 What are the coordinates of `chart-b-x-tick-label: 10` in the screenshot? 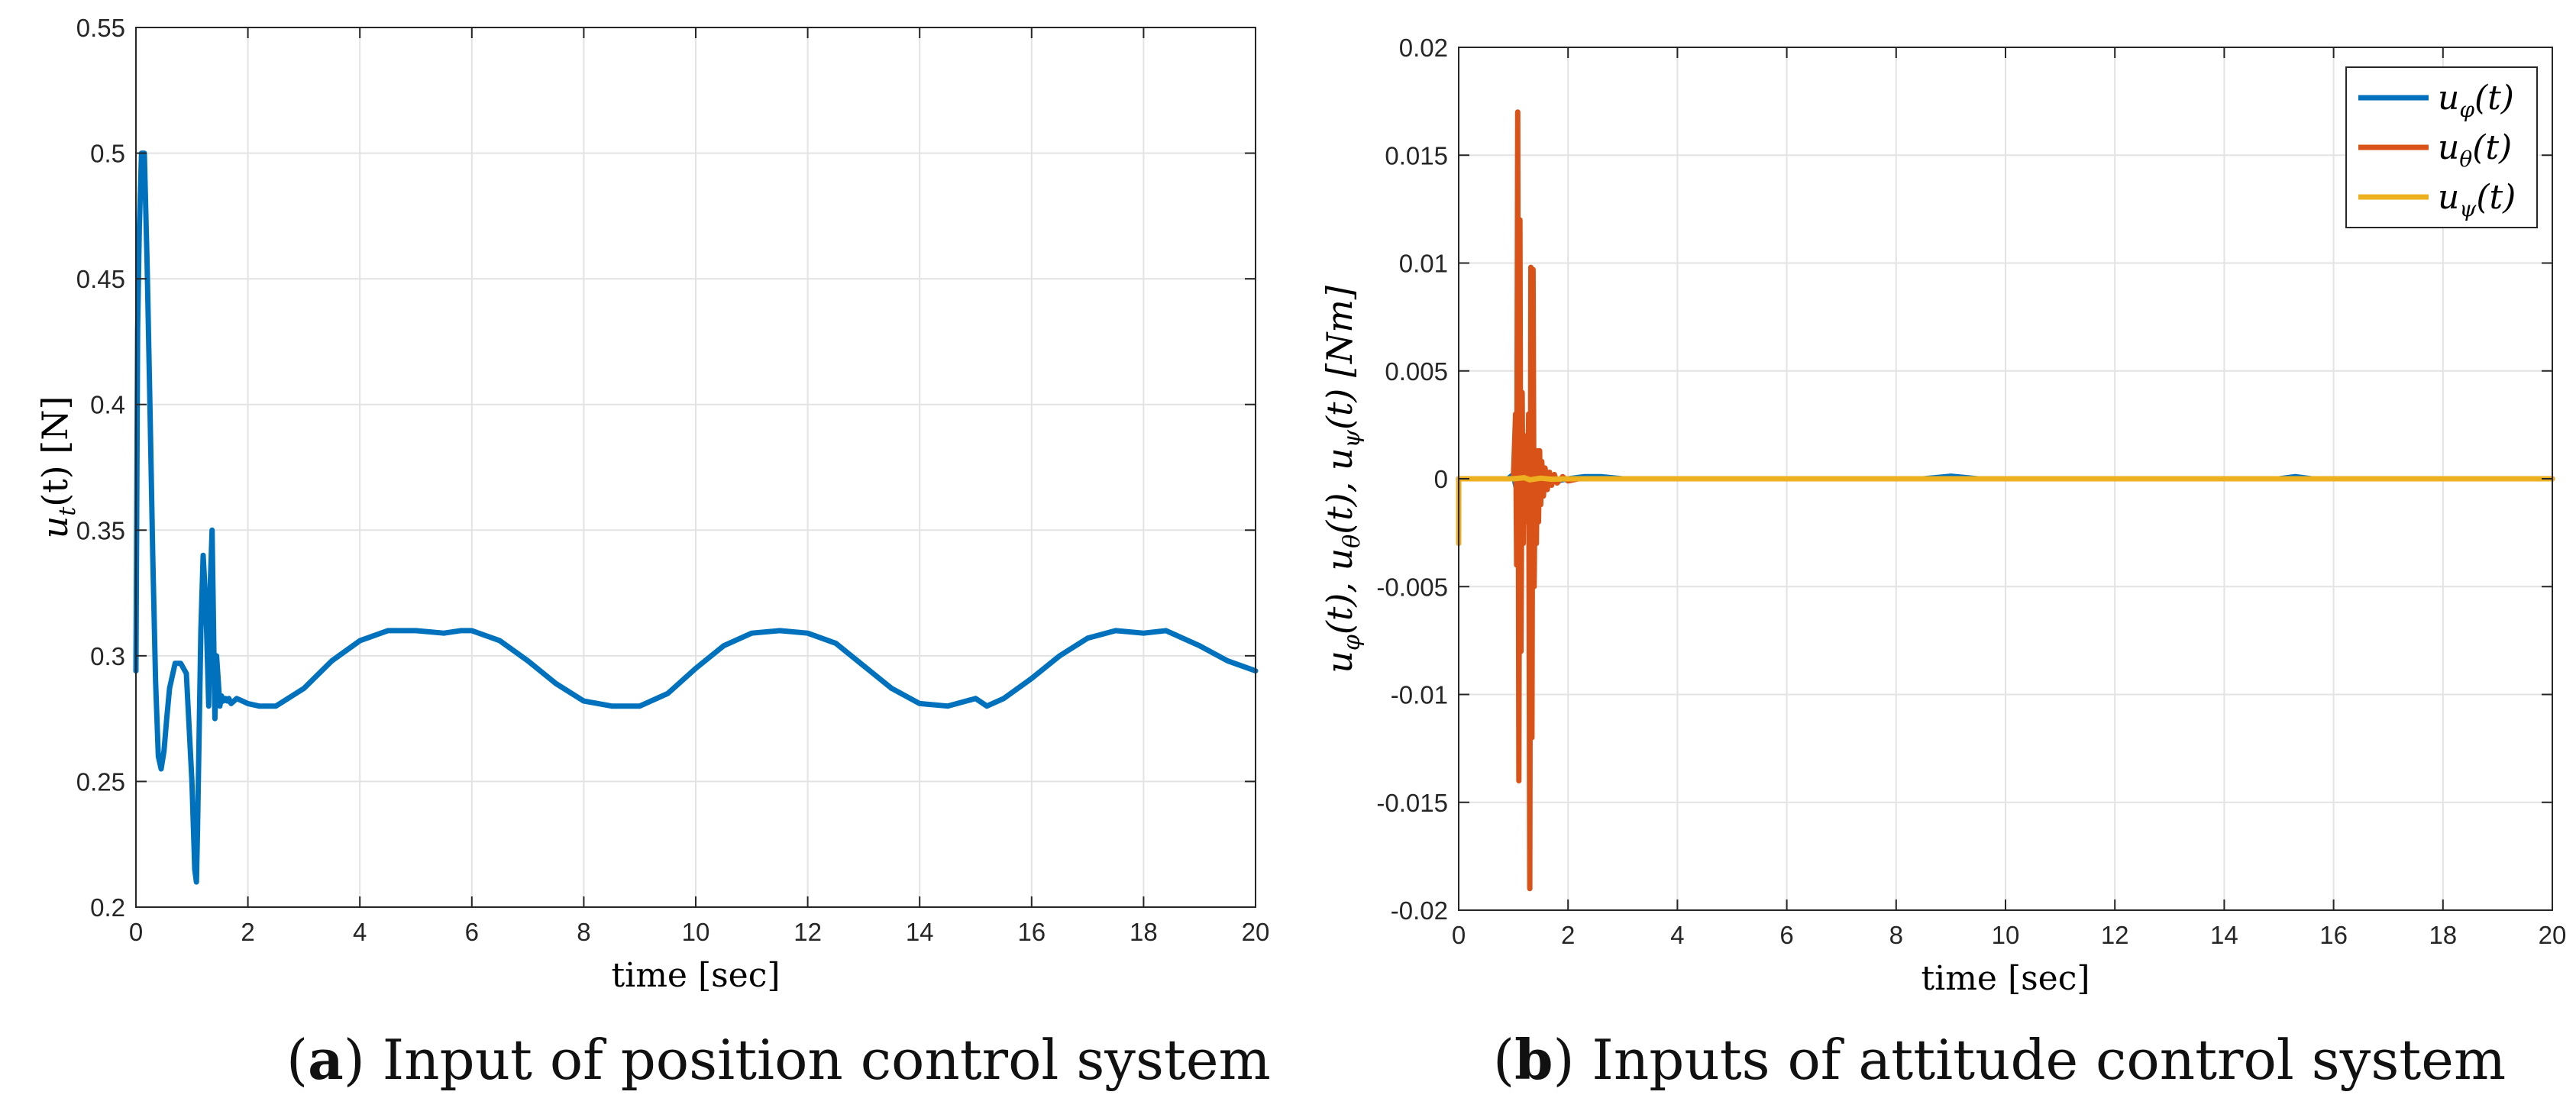 It's located at (2006, 935).